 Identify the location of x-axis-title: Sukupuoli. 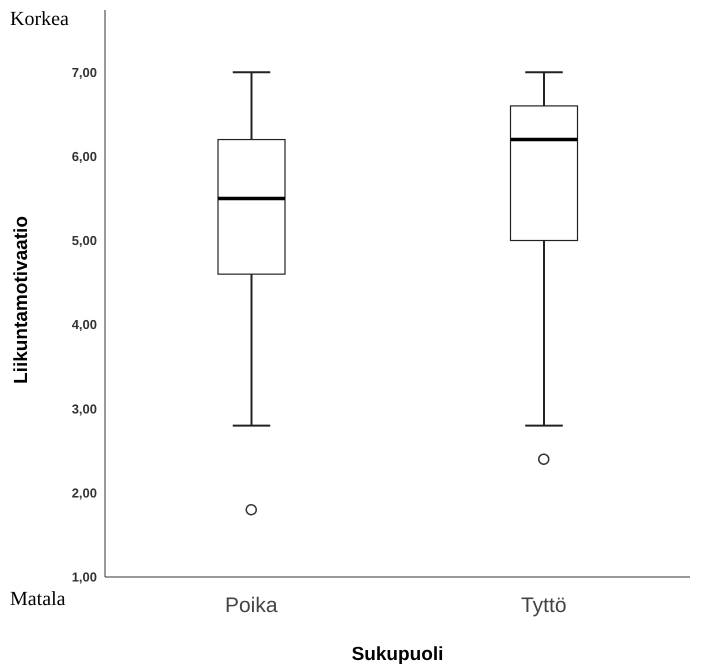
(397, 655).